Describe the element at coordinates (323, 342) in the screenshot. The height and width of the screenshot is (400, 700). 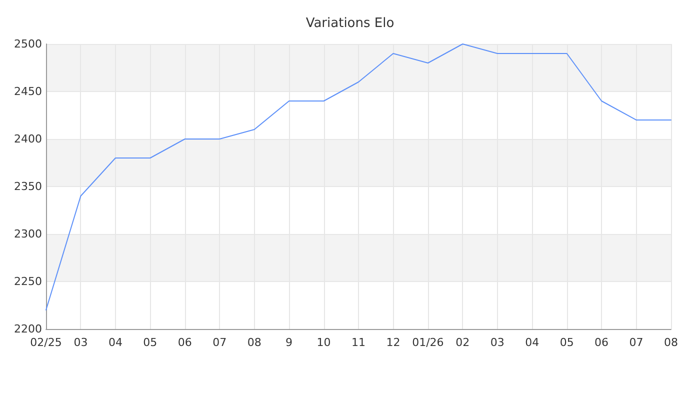
I see `x-tick-label: 10` at that location.